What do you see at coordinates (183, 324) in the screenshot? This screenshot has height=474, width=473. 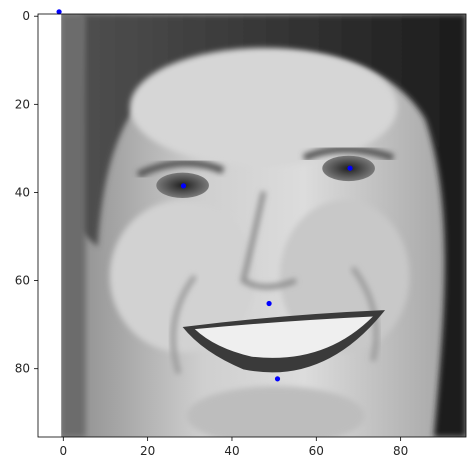 I see `left-smile-fold` at bounding box center [183, 324].